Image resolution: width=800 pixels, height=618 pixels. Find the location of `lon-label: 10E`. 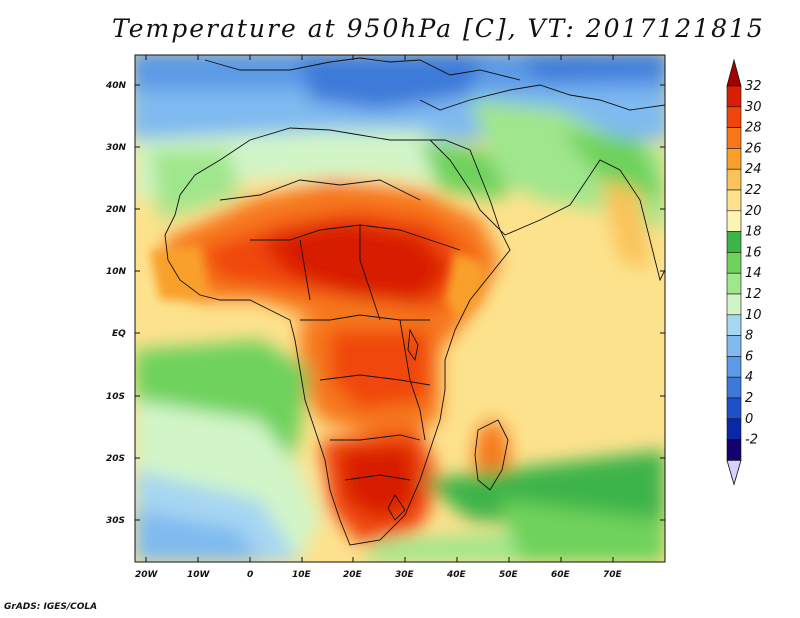

lon-label: 10E is located at coordinates (302, 575).